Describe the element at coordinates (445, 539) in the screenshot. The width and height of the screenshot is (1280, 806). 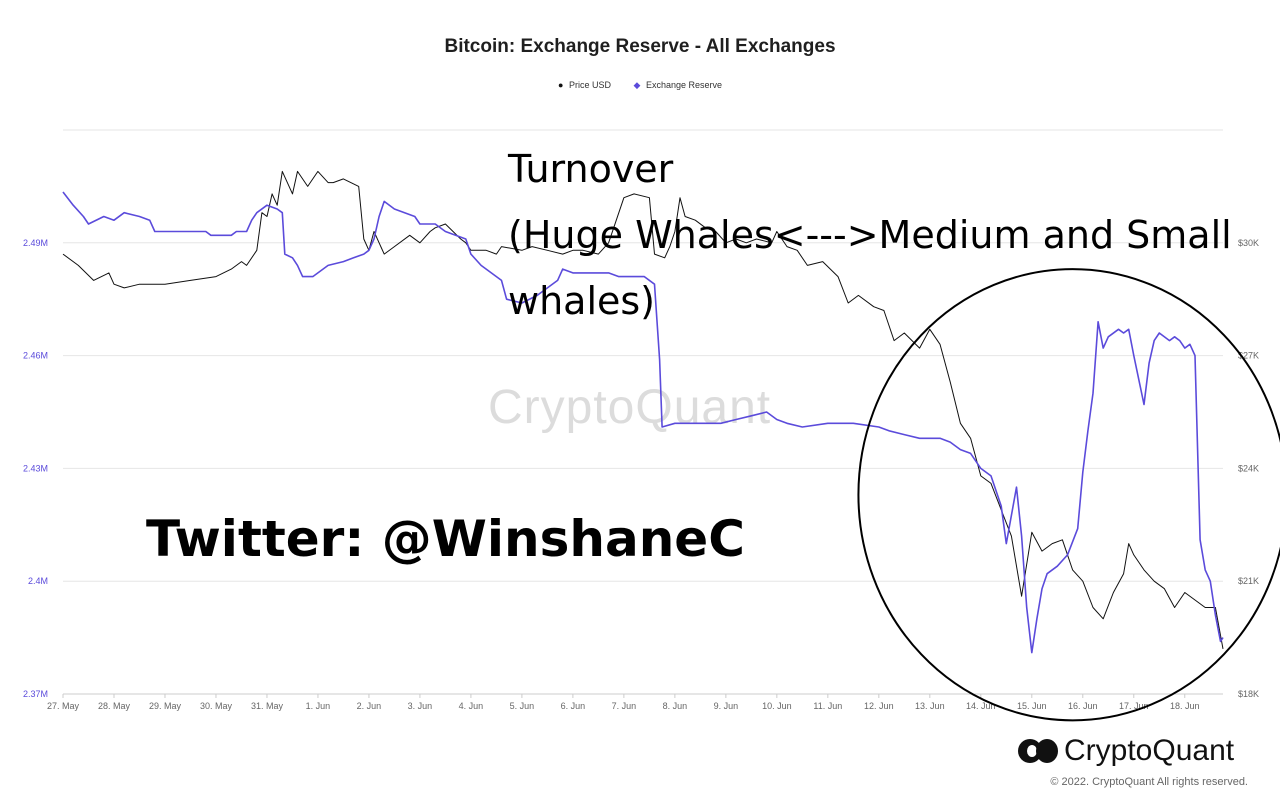
I see `twitter-annotation: Twitter: @WinshaneC` at that location.